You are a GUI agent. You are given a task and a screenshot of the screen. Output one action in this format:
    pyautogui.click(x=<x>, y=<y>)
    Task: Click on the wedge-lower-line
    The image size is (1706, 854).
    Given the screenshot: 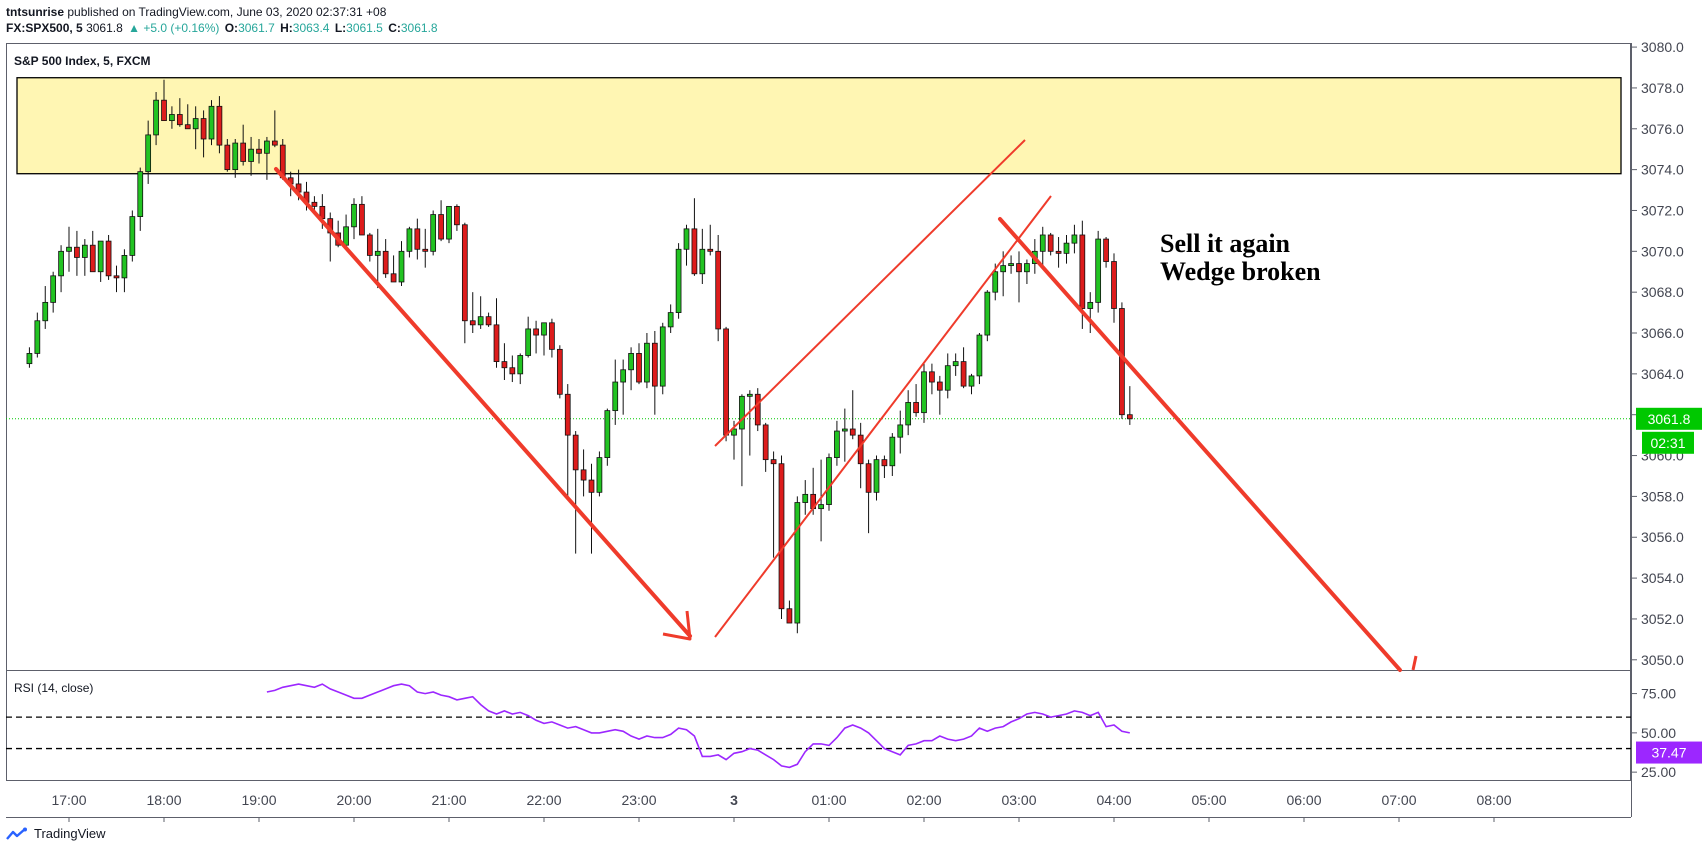 What is the action you would take?
    pyautogui.click(x=883, y=416)
    